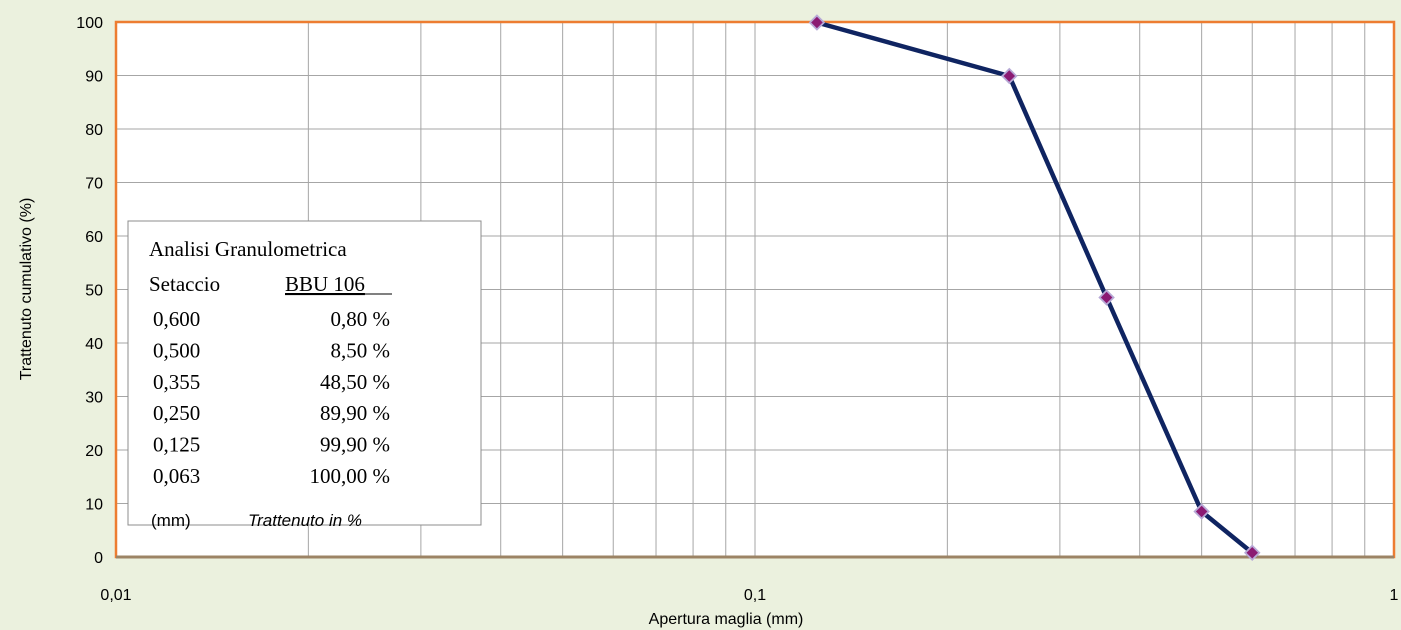  I want to click on legend-row-sieve: 0,250, so click(176, 413).